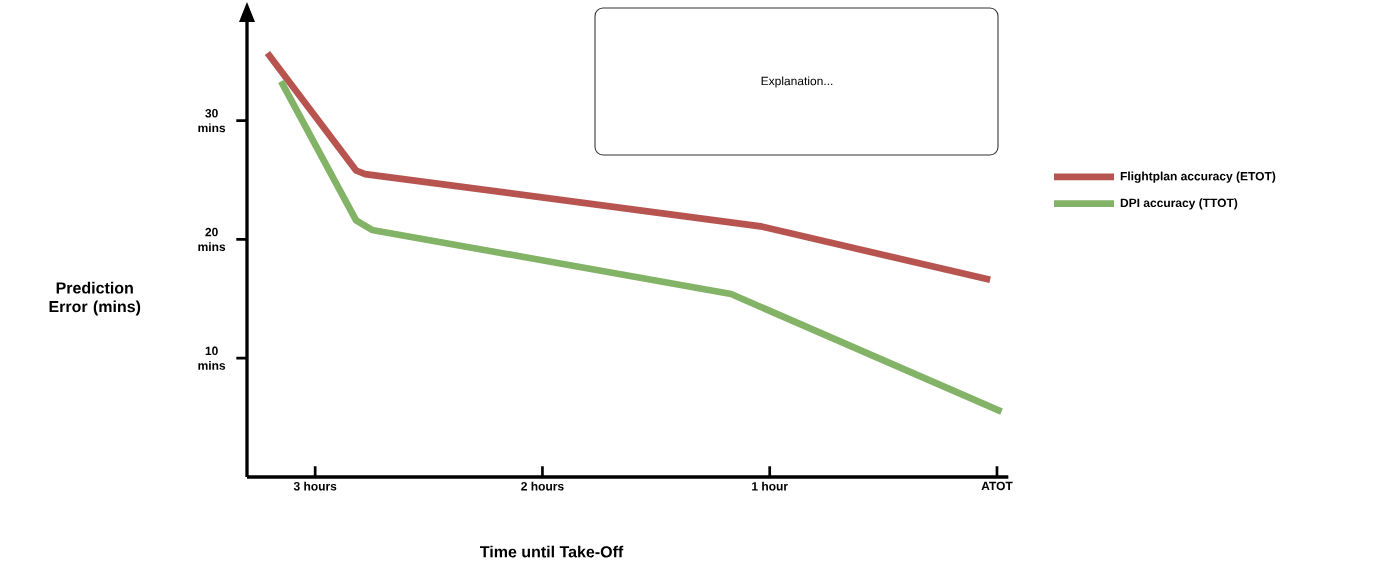 Image resolution: width=1385 pixels, height=562 pixels. I want to click on legend-label: DPI accuracy (TTOT), so click(1179, 204).